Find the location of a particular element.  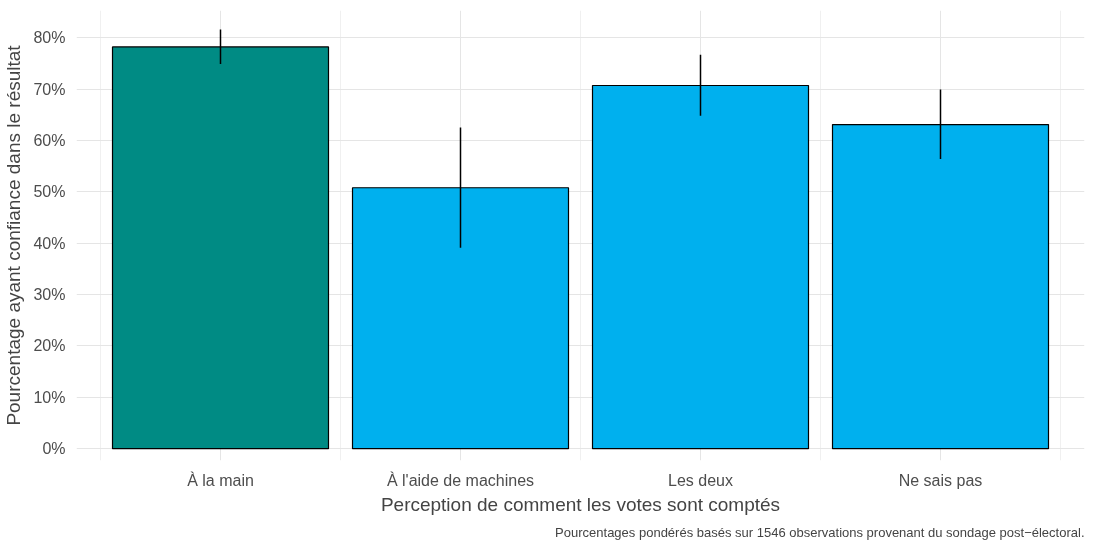

text: Pourcentages pondérés basés sur 1546 observations provenant du sondage post−électoral. is located at coordinates (820, 532).